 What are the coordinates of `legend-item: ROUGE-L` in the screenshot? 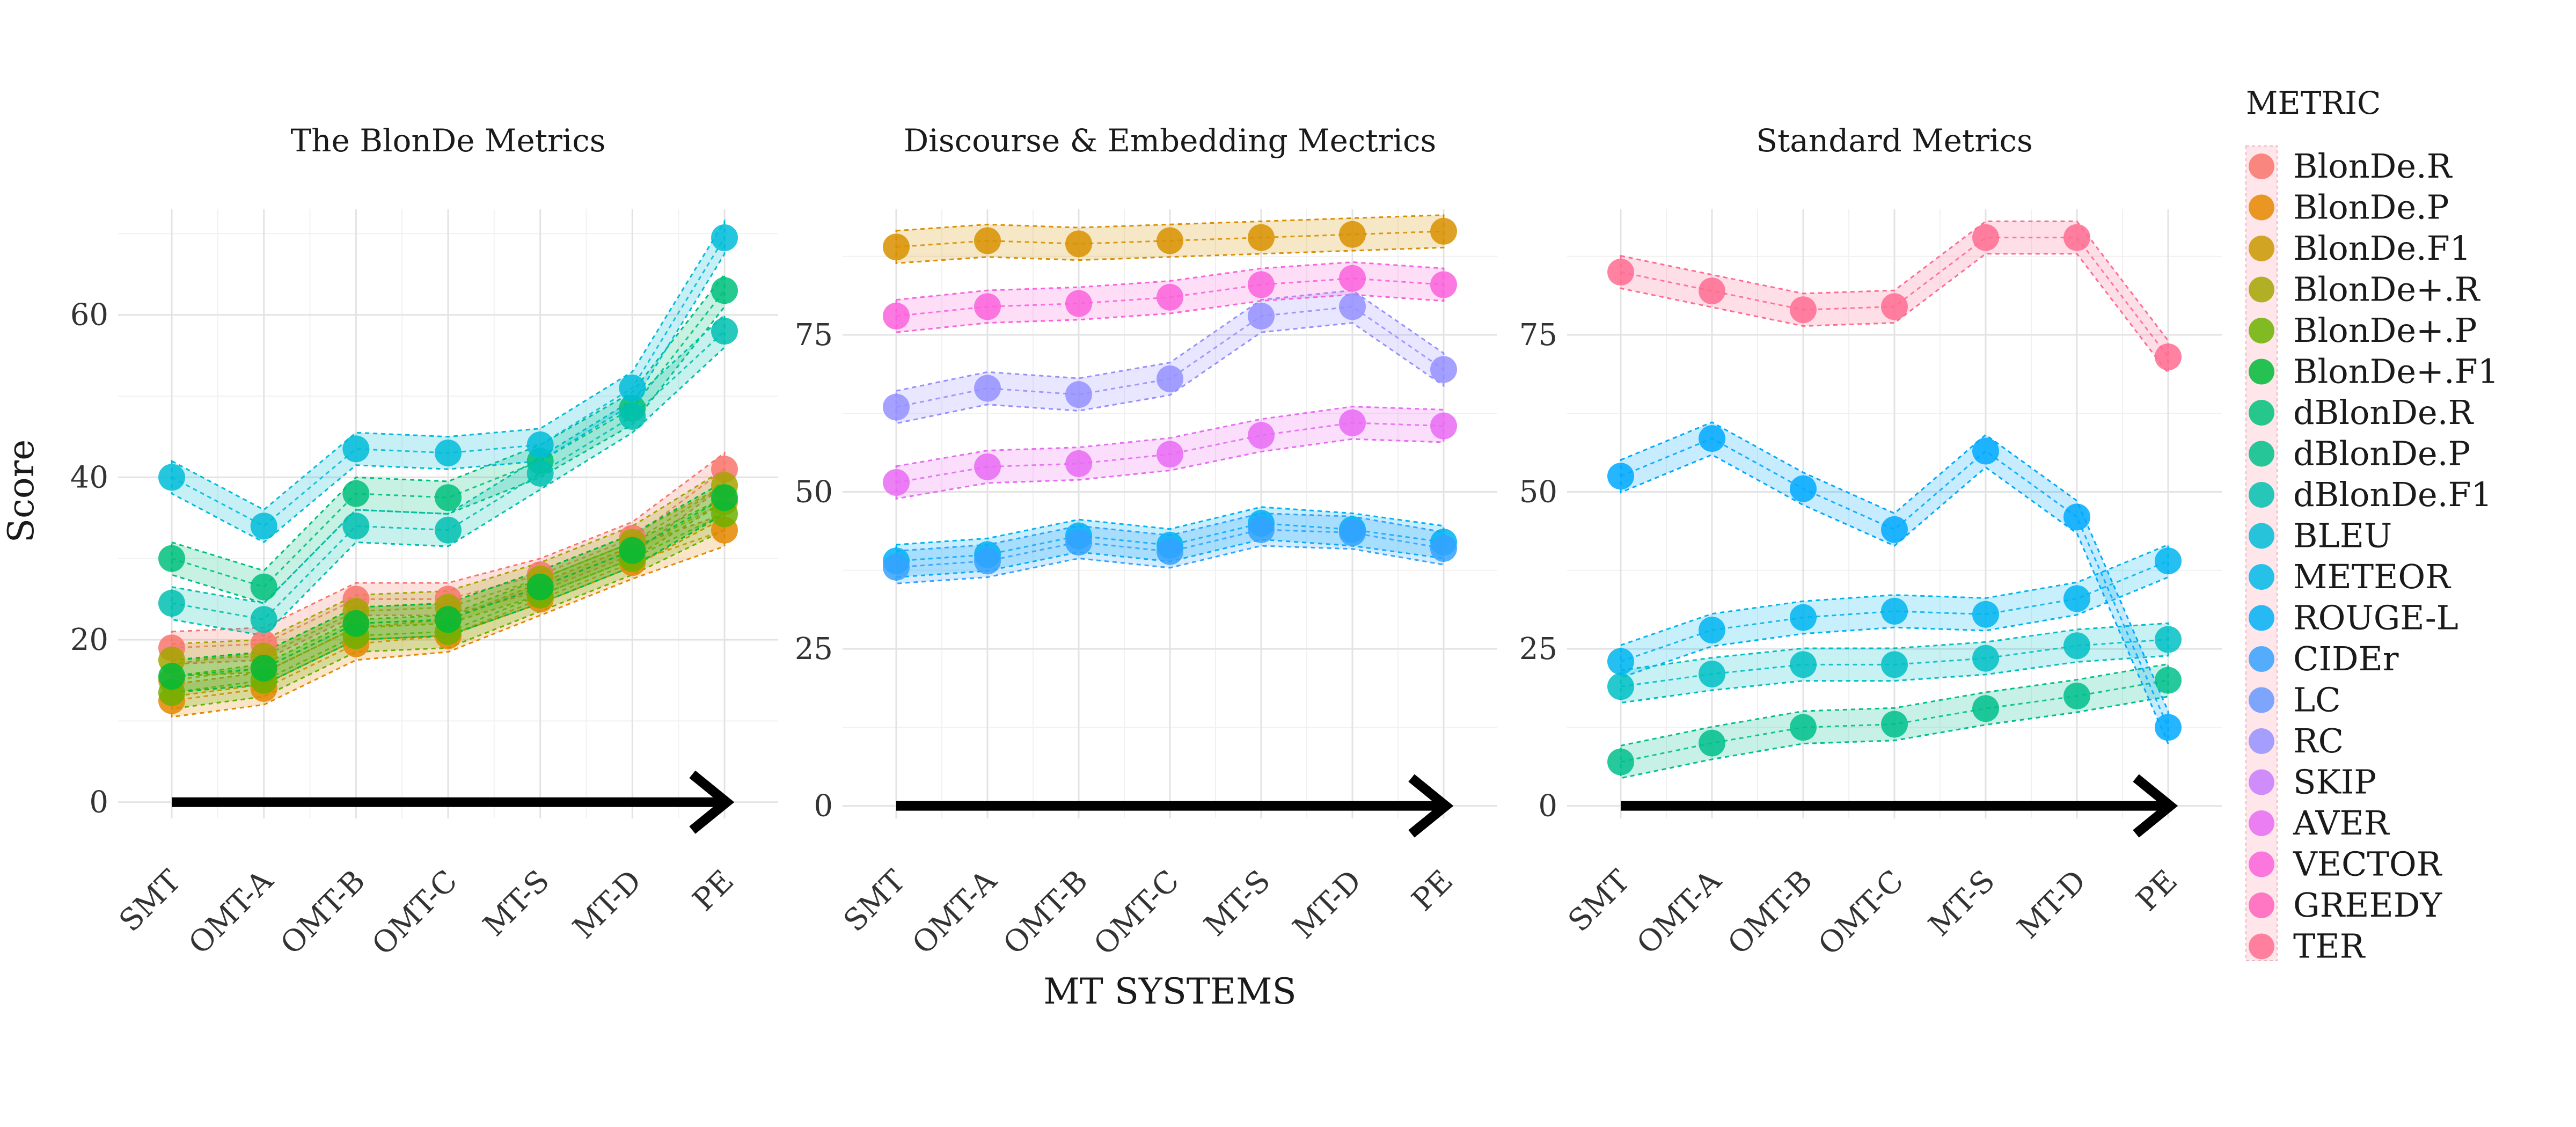 It's located at (2353, 618).